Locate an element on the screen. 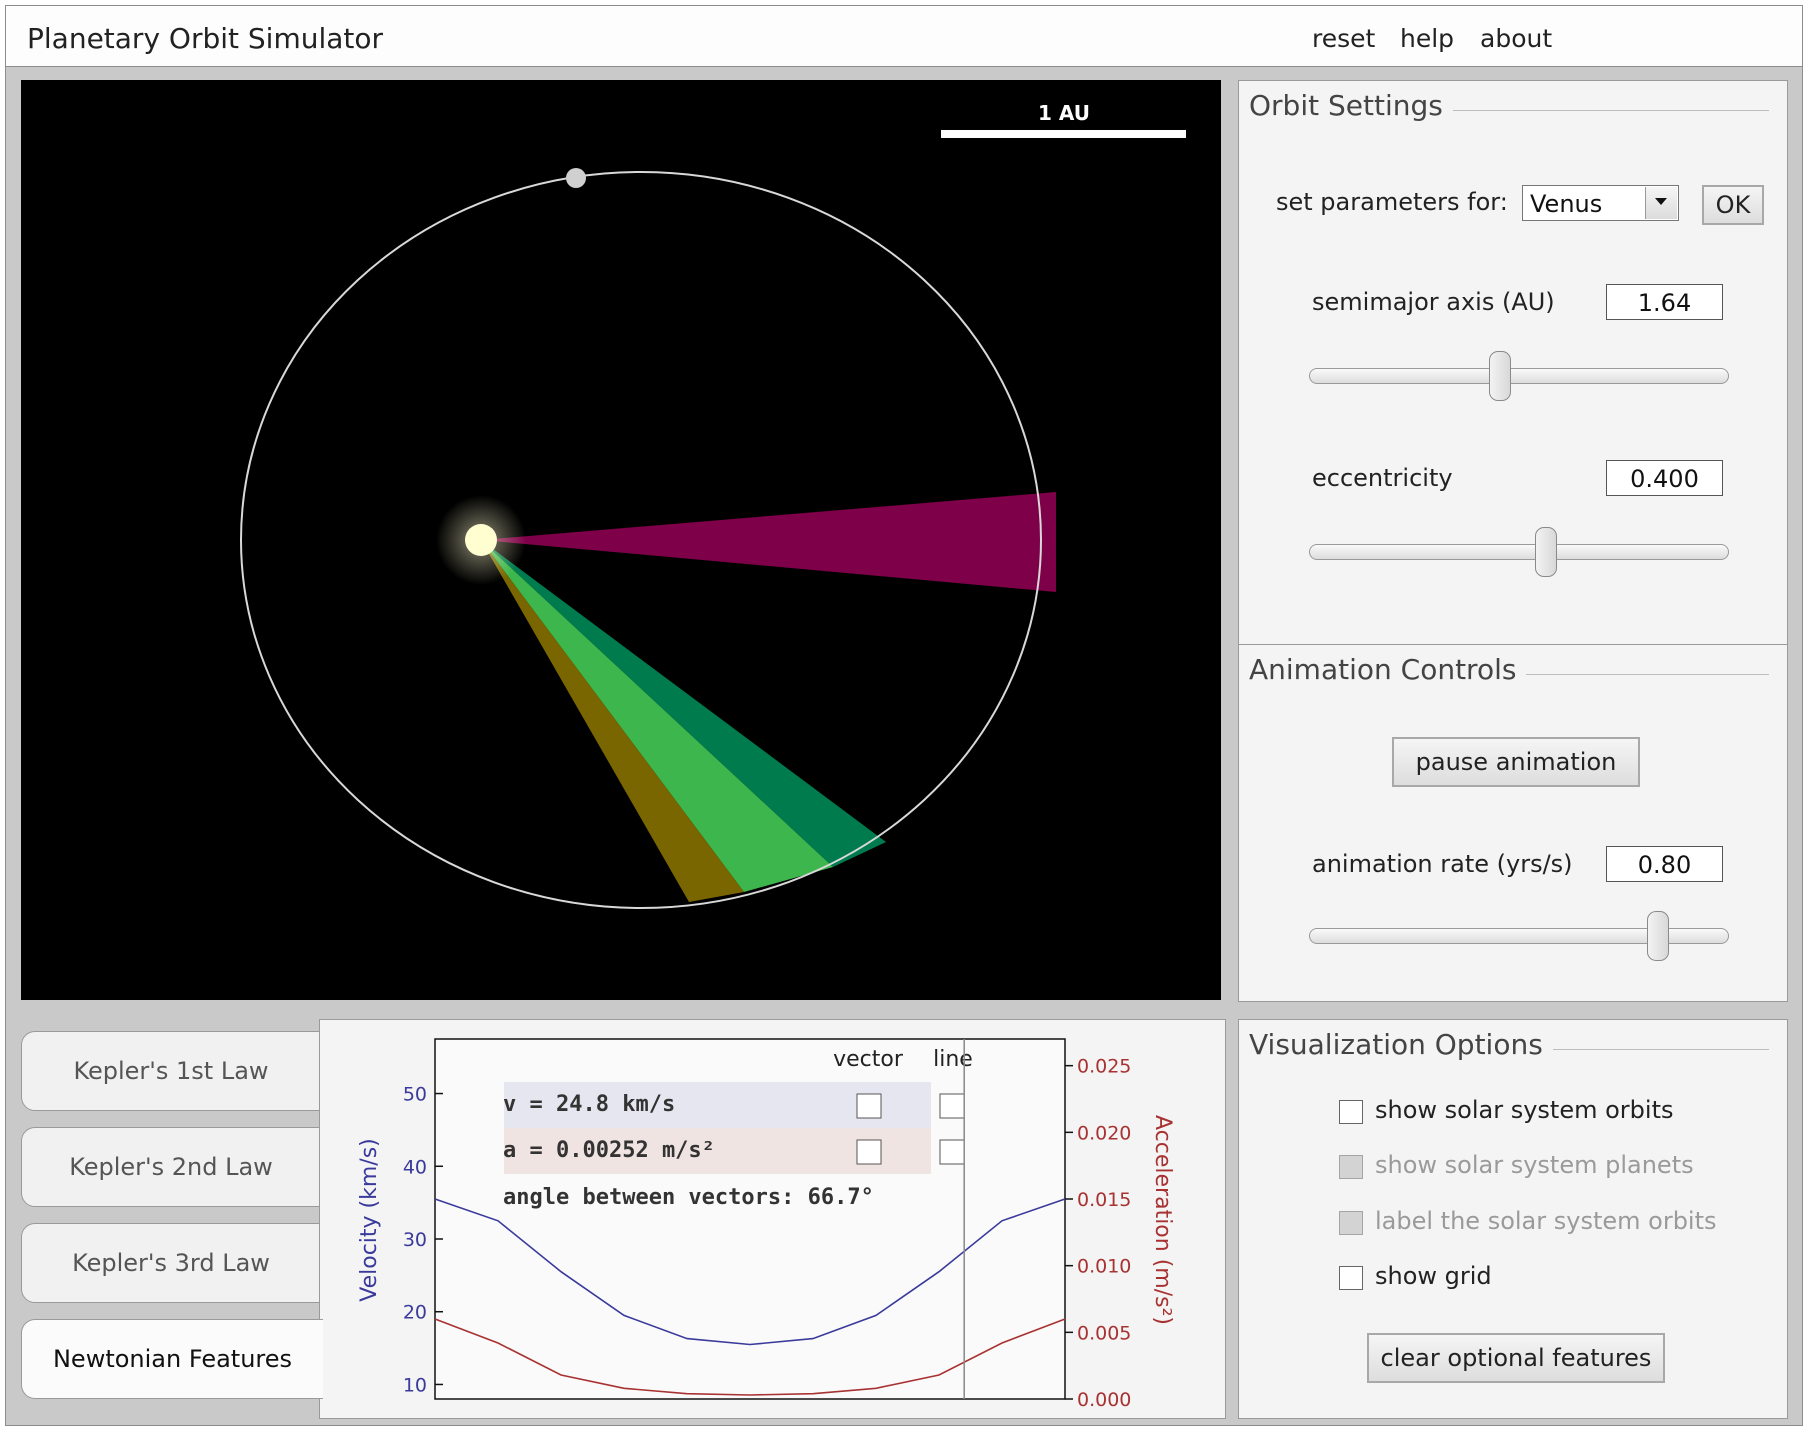 The height and width of the screenshot is (1432, 1812). planet-select: Venus is located at coordinates (1600, 203).